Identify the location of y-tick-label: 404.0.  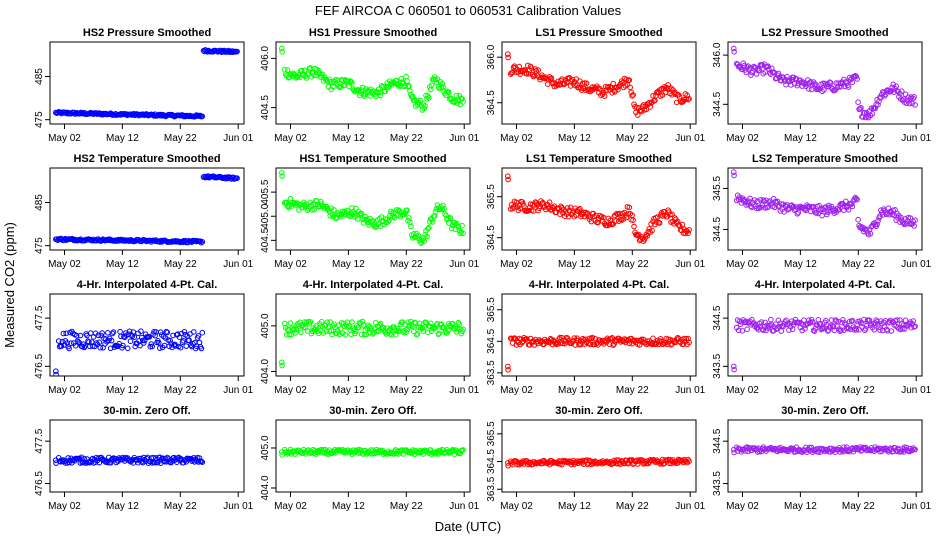
(265, 487).